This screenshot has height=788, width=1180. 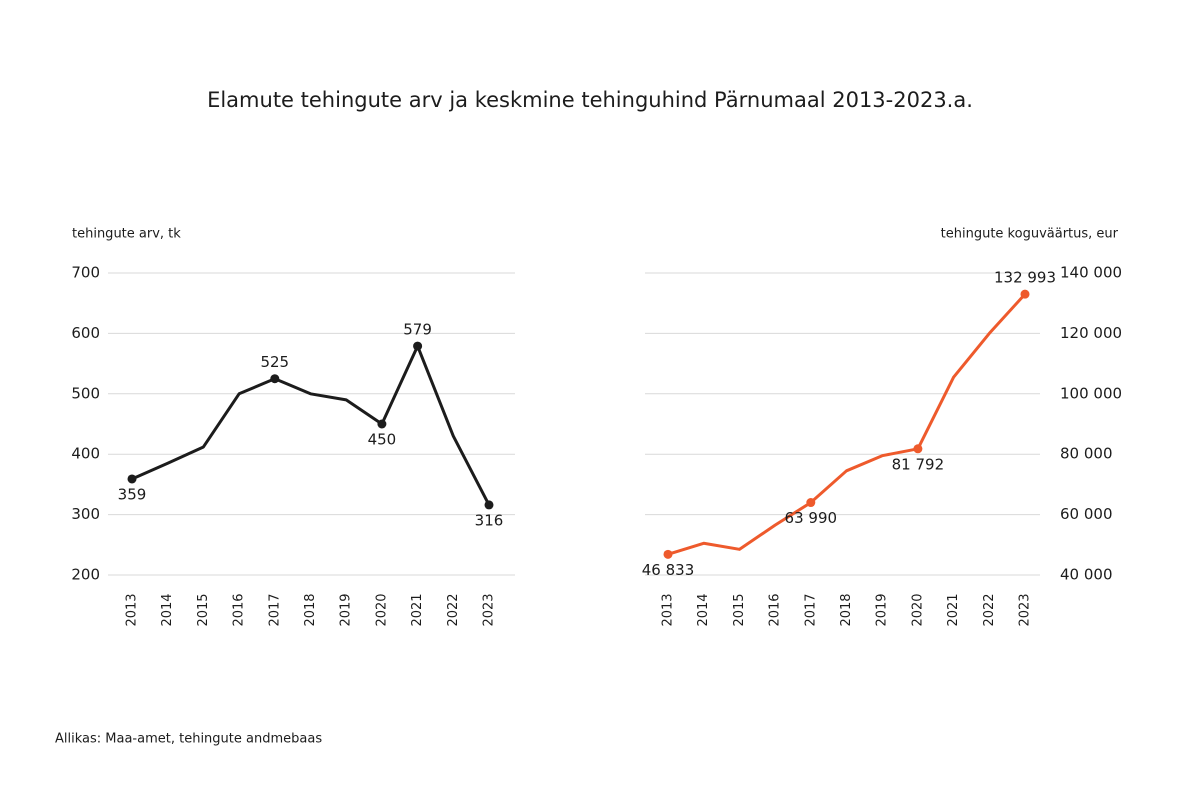 What do you see at coordinates (1086, 454) in the screenshot?
I see `y-tick-label: 80 000` at bounding box center [1086, 454].